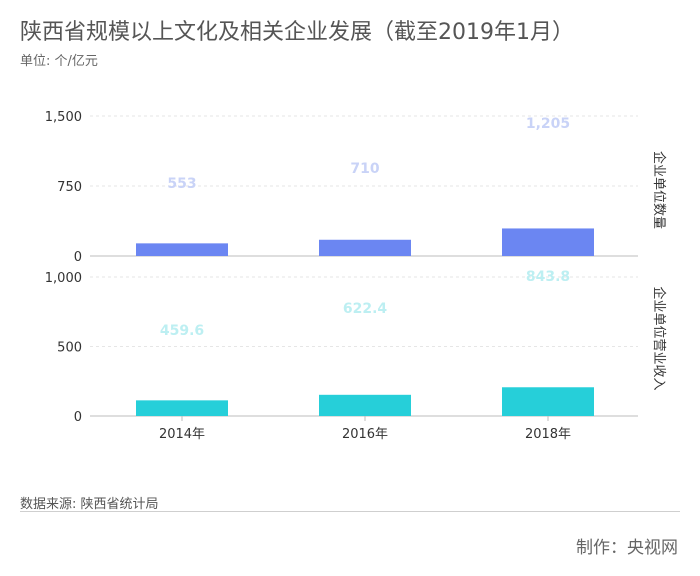 Image resolution: width=700 pixels, height=576 pixels. I want to click on series-name: 企业单位数量, so click(659, 190).